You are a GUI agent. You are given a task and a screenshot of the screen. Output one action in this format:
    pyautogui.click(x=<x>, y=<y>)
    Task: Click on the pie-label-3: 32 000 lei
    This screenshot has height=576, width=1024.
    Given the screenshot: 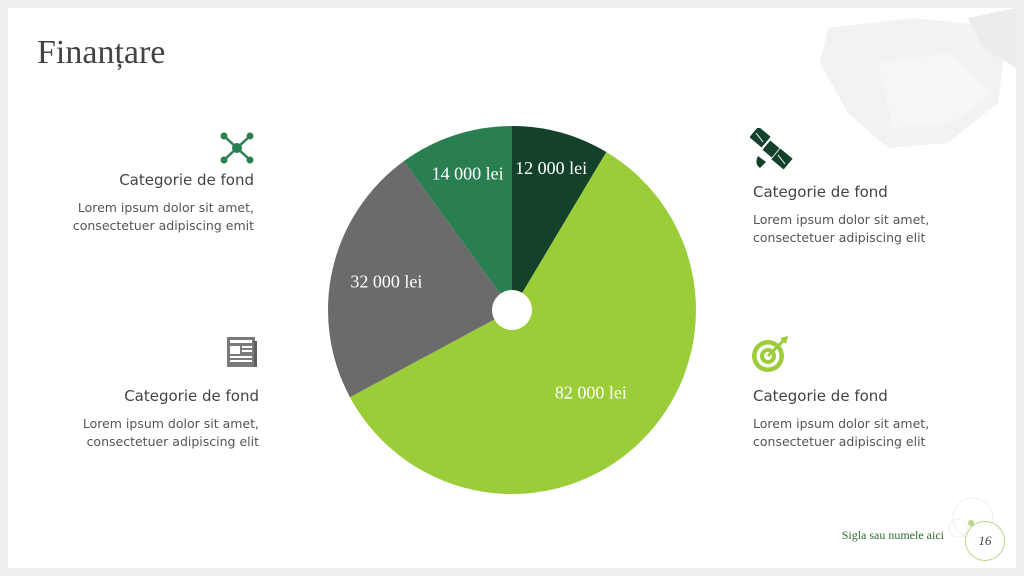 What is the action you would take?
    pyautogui.click(x=386, y=281)
    